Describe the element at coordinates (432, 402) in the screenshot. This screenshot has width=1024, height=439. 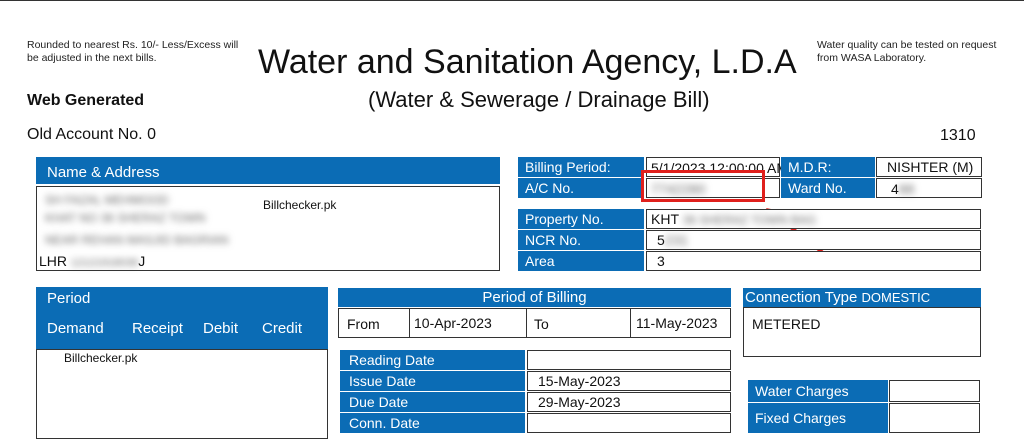
I see `due-date-label: Due Date` at that location.